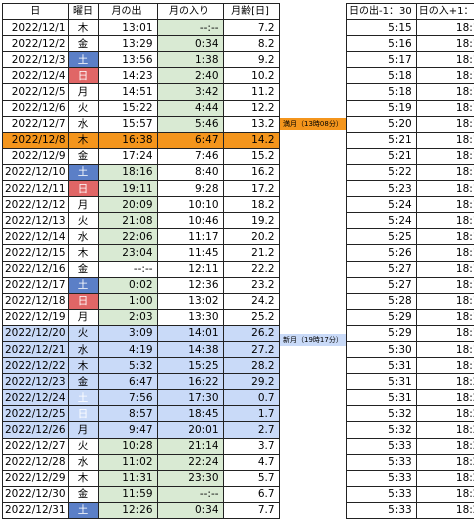  Describe the element at coordinates (36, 221) in the screenshot. I see `date-cell: 2022/12/13` at that location.